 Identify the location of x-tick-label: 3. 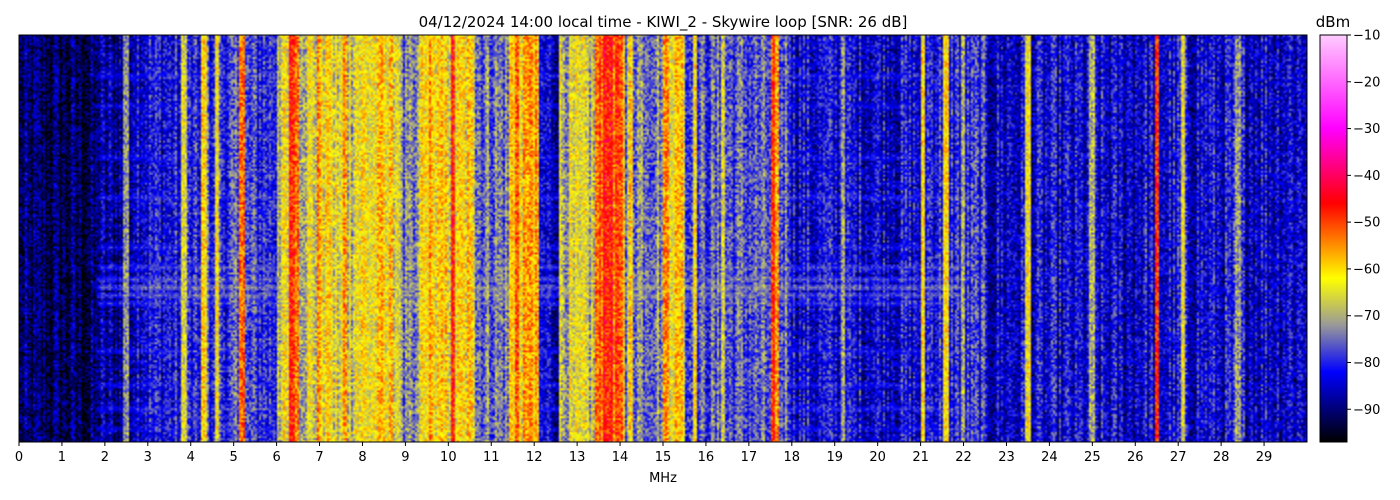
(148, 457).